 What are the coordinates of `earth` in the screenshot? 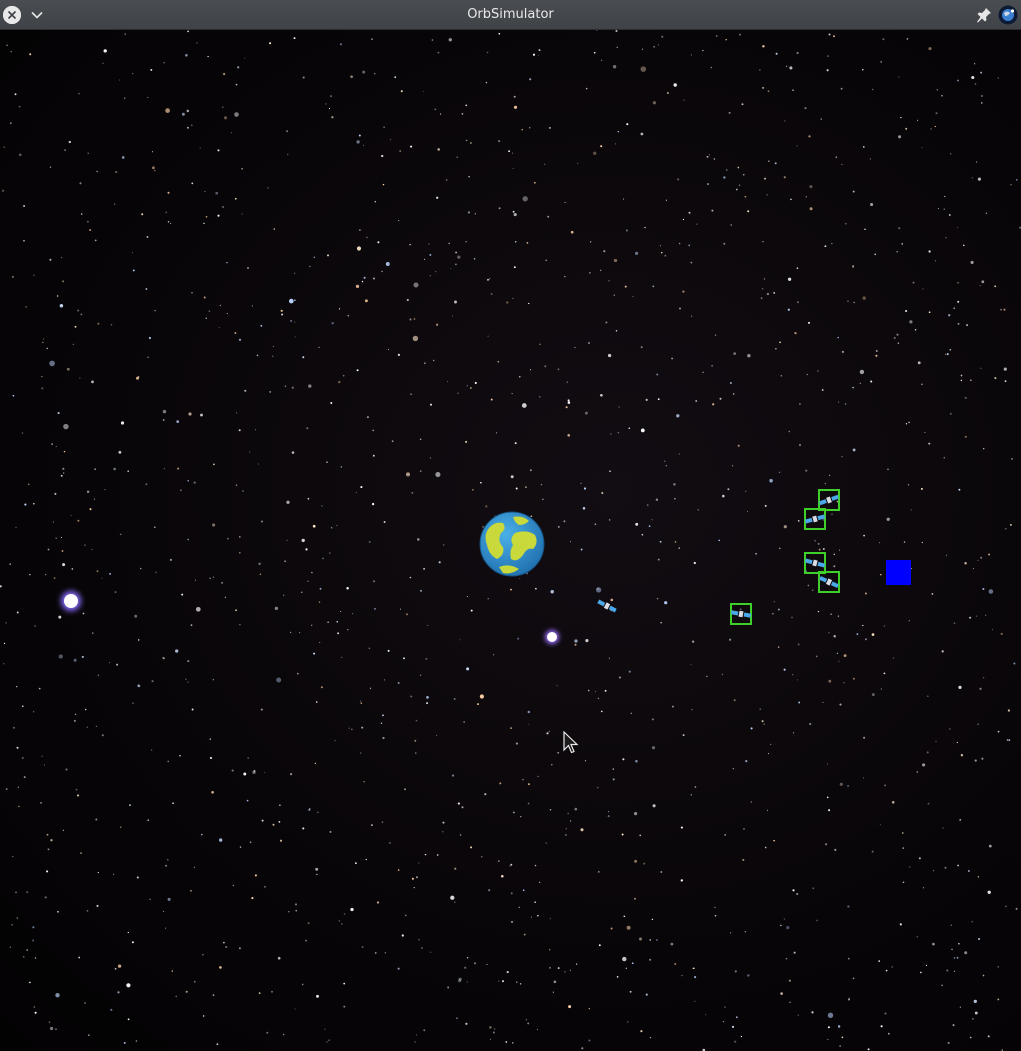 It's located at (512, 544).